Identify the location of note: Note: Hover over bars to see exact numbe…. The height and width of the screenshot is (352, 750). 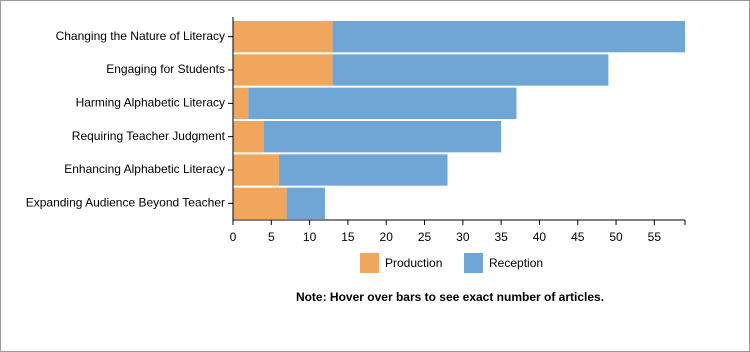
(450, 297).